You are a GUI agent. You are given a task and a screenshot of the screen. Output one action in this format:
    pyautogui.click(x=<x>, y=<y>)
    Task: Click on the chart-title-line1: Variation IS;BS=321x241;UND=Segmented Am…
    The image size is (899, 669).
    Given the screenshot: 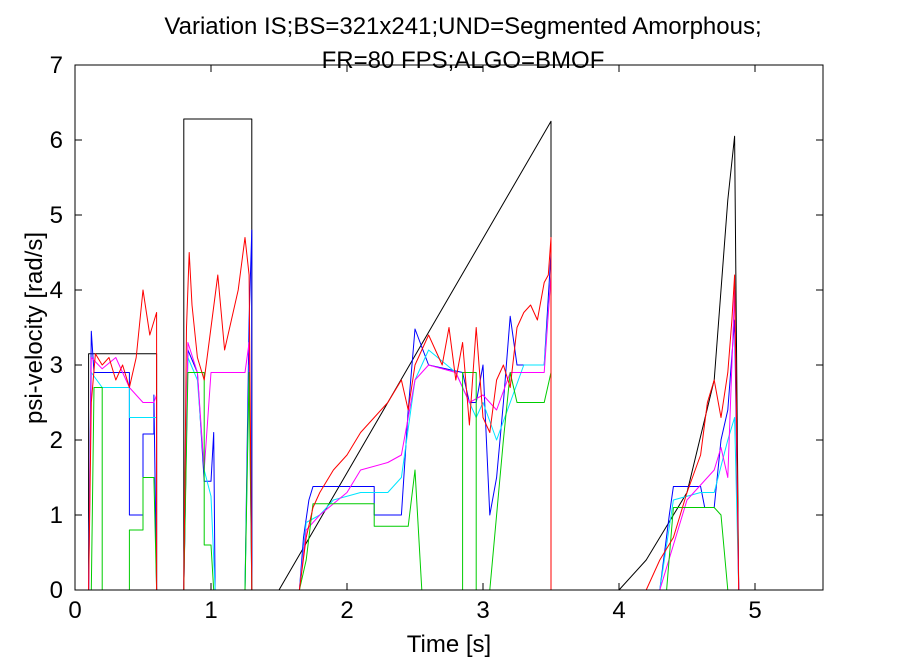 What is the action you would take?
    pyautogui.click(x=462, y=26)
    